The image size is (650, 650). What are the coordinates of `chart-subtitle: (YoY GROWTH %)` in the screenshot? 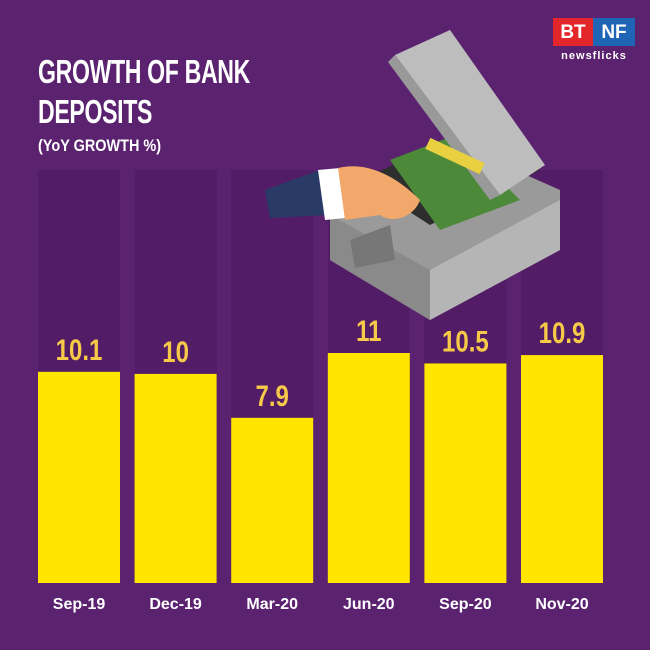 It's located at (100, 145).